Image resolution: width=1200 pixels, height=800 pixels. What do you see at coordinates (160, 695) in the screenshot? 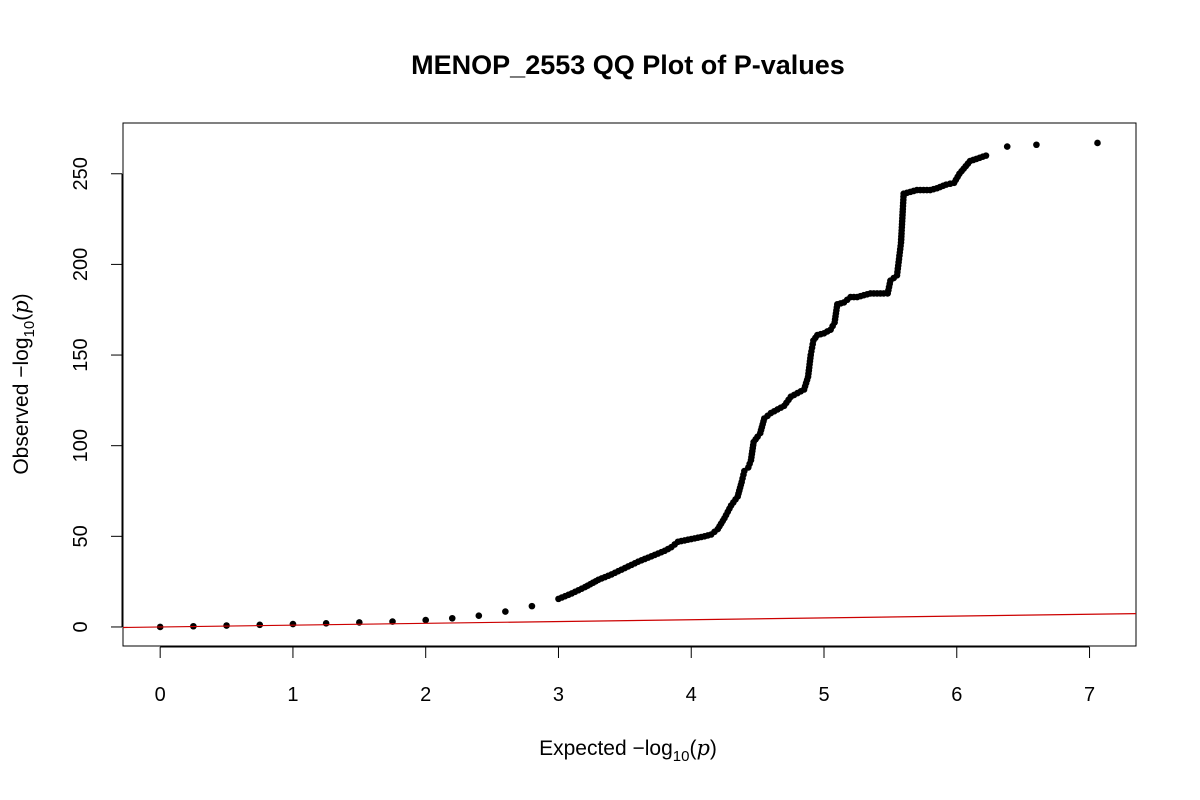
I see `x-tick-label: 0` at bounding box center [160, 695].